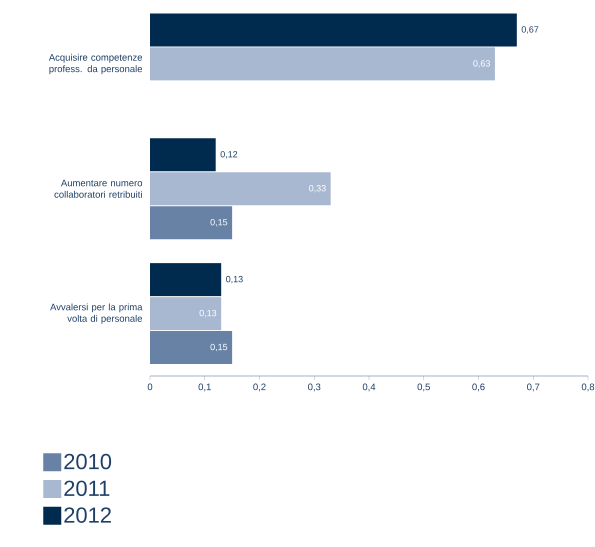 The height and width of the screenshot is (547, 595). What do you see at coordinates (259, 388) in the screenshot?
I see `x-tick-label: 0,2` at bounding box center [259, 388].